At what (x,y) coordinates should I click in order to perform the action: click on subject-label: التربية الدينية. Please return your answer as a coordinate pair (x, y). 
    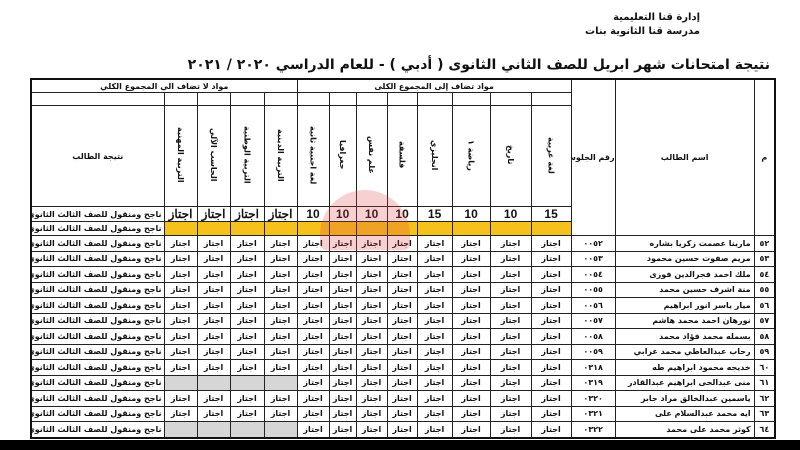
    Looking at the image, I should click on (281, 155).